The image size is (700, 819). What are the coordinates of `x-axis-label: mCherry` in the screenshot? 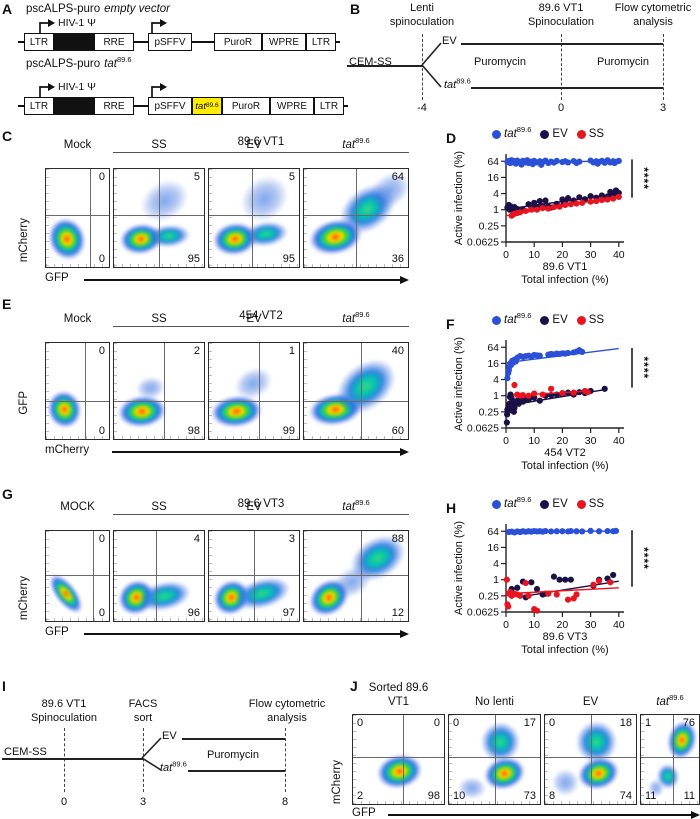 It's located at (67, 450).